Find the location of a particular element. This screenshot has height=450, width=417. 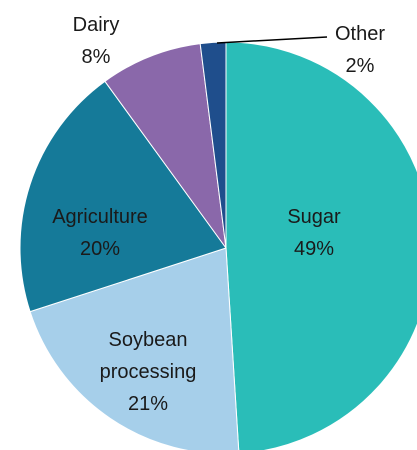

label-other-name: Other is located at coordinates (360, 34).